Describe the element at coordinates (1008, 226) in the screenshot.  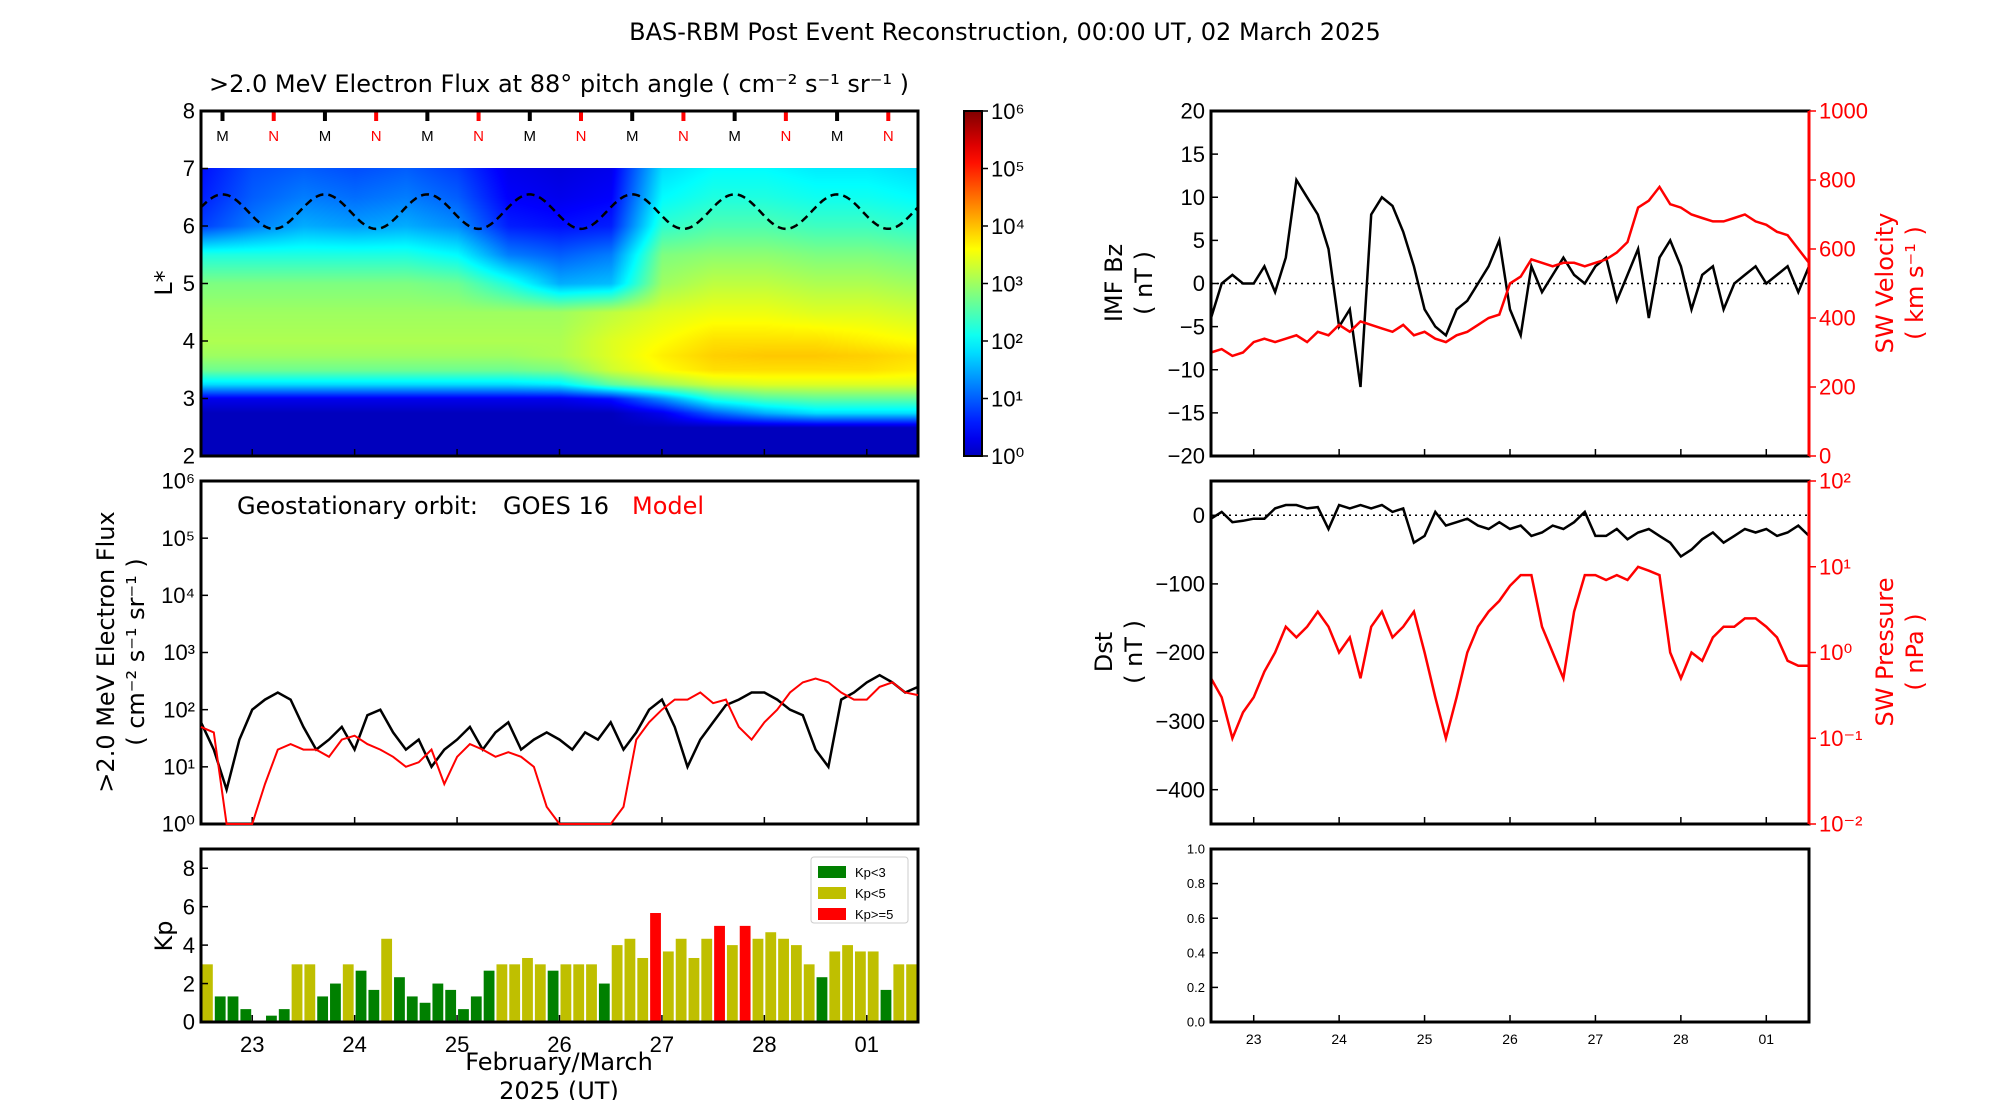
I see `colorbar-tick-label: 10⁴` at that location.